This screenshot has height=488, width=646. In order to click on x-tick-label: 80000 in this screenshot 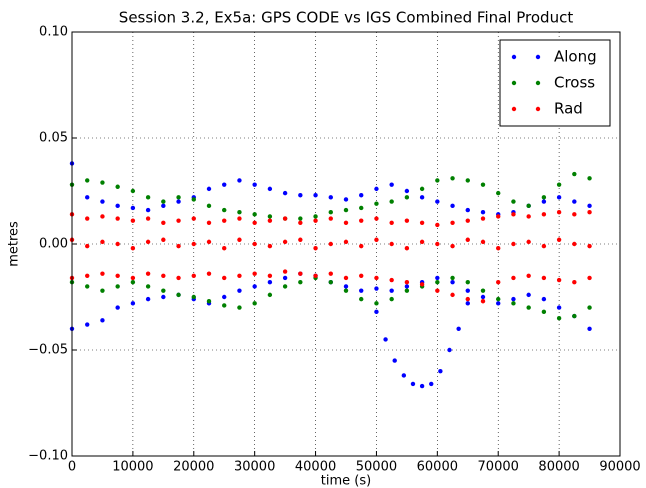, I will do `click(558, 467)`.